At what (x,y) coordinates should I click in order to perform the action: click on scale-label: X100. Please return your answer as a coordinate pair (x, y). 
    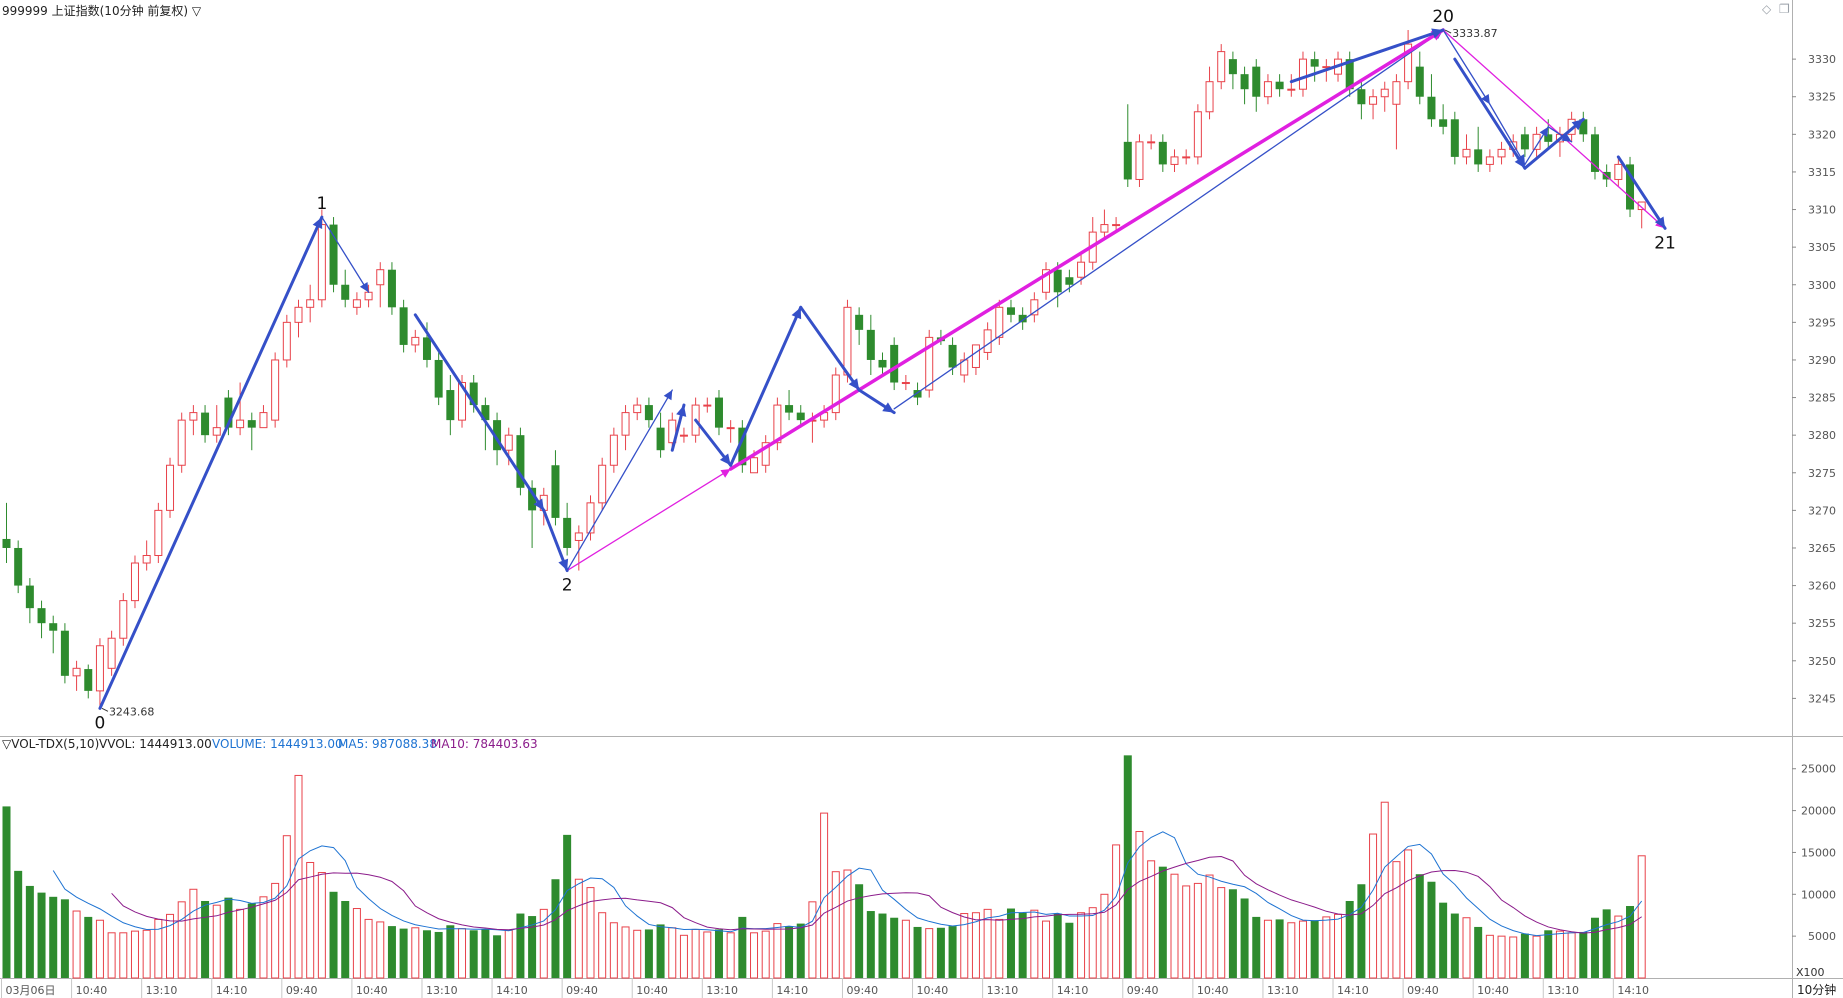
    Looking at the image, I should click on (1810, 972).